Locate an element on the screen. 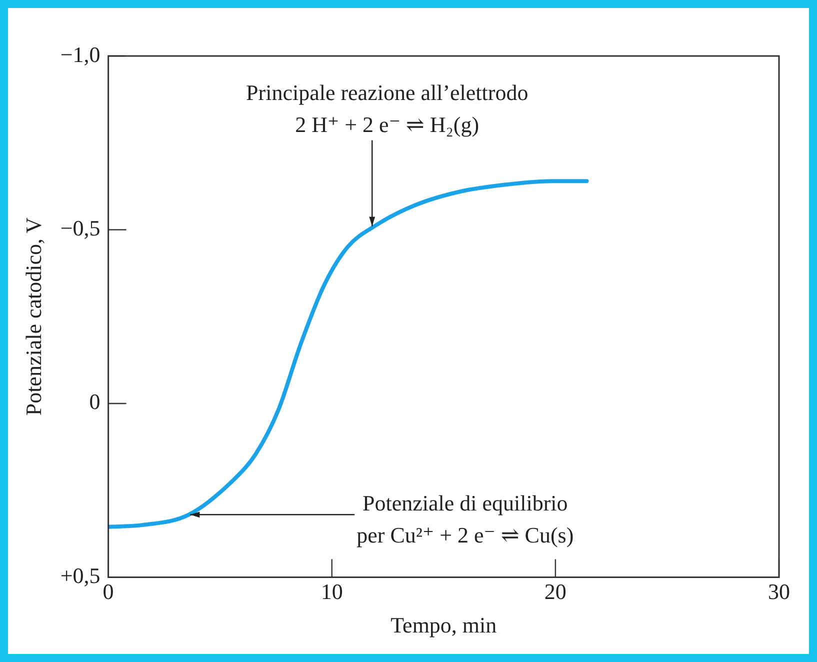 This screenshot has width=817, height=662. x-tick-label: 20 is located at coordinates (555, 591).